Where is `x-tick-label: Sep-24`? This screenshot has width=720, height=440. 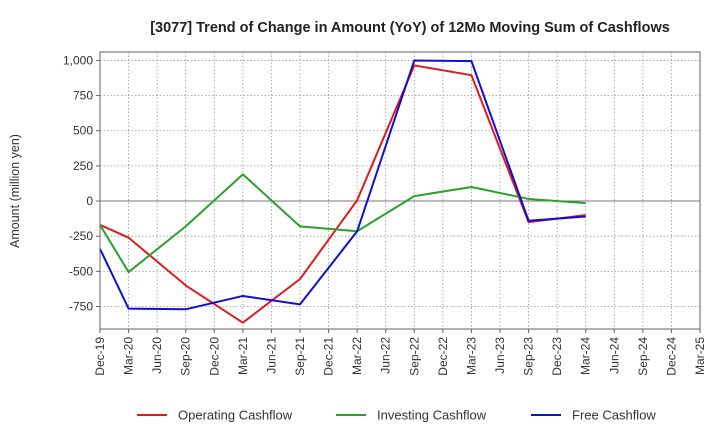 x-tick-label: Sep-24 is located at coordinates (643, 356).